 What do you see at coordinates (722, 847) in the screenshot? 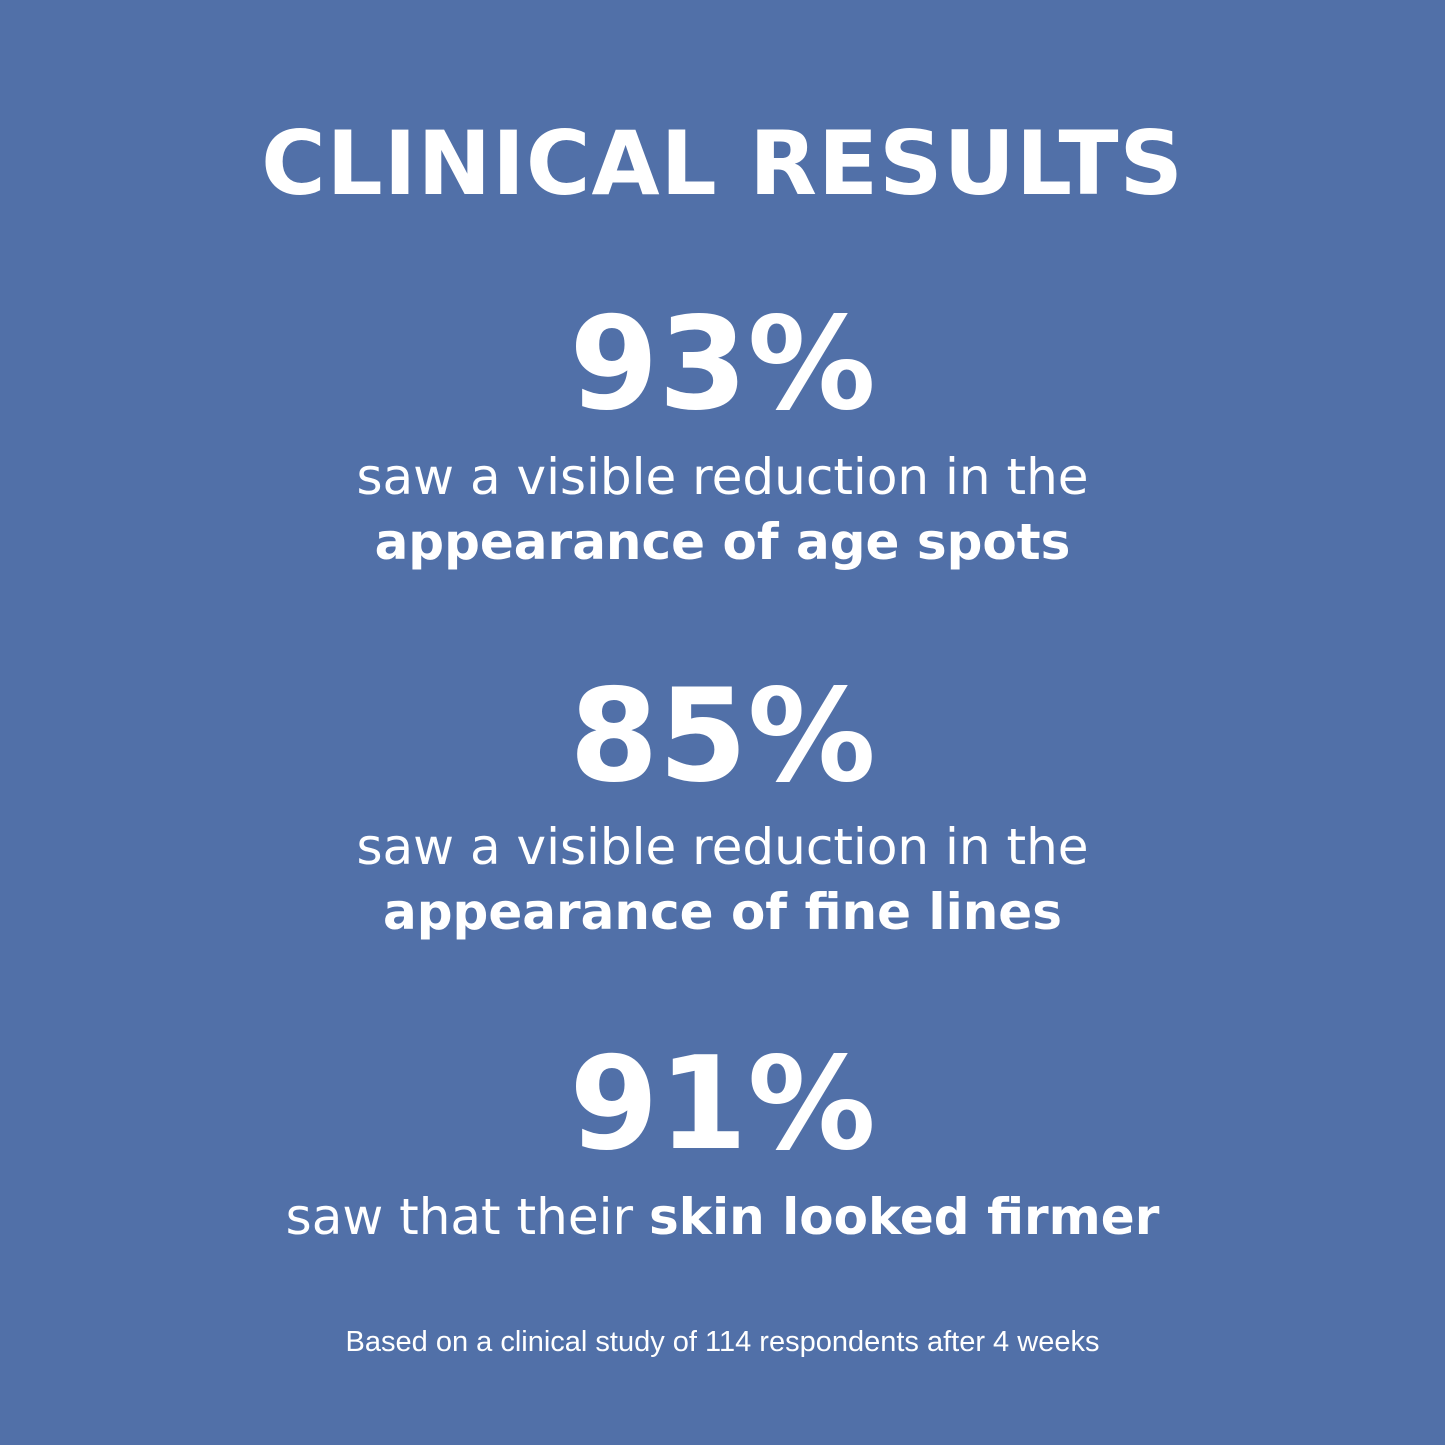
I see `stat-desc-fine-lines-line1: saw a visible reduction in the` at bounding box center [722, 847].